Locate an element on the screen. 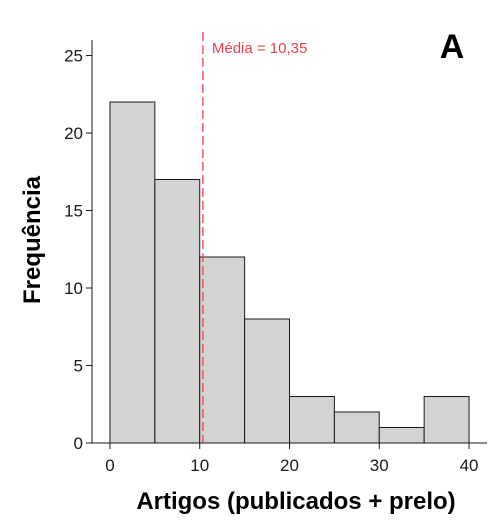  y-tick-label: 10 is located at coordinates (73, 288).